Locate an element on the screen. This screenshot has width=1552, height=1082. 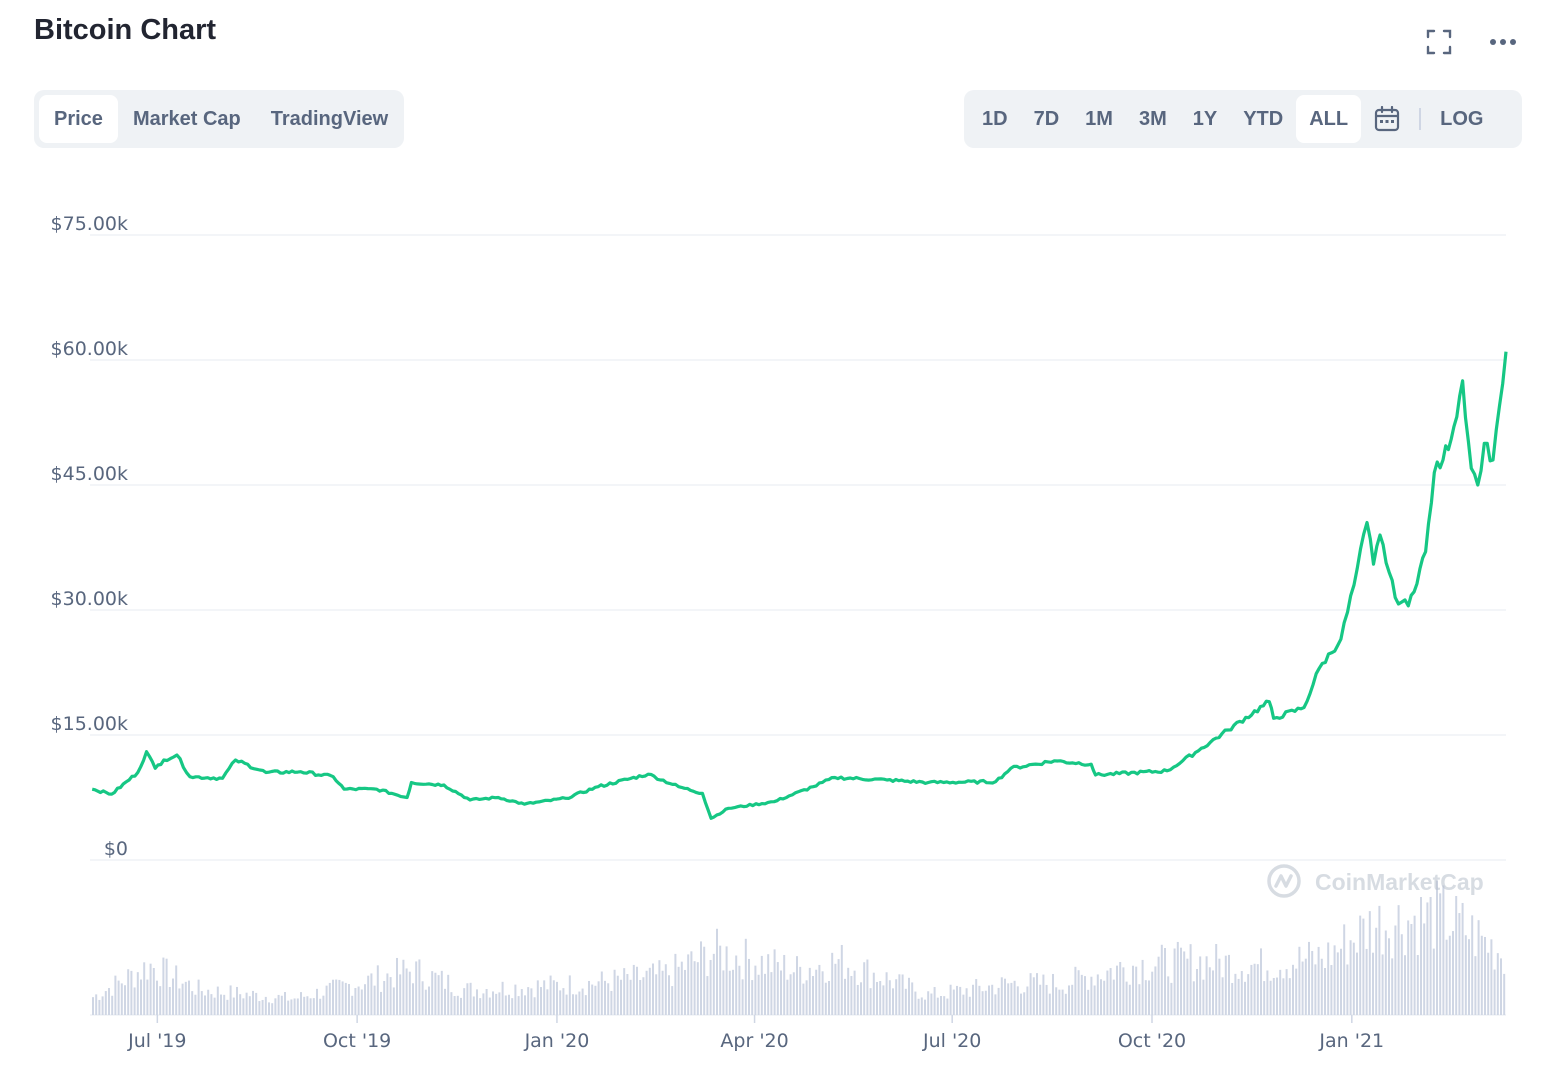
range-all: ALL is located at coordinates (1329, 119).